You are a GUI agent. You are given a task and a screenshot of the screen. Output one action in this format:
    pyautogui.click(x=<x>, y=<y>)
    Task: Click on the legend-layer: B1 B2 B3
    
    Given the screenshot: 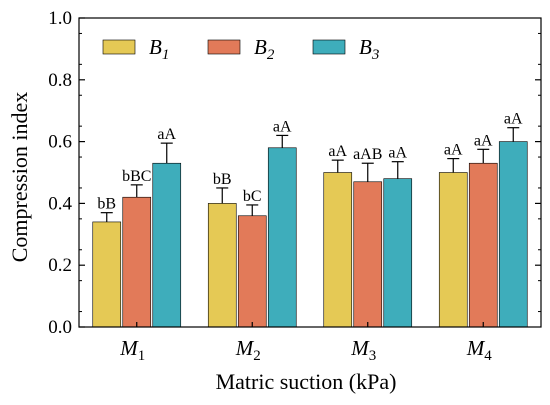 What is the action you would take?
    pyautogui.click(x=240, y=49)
    